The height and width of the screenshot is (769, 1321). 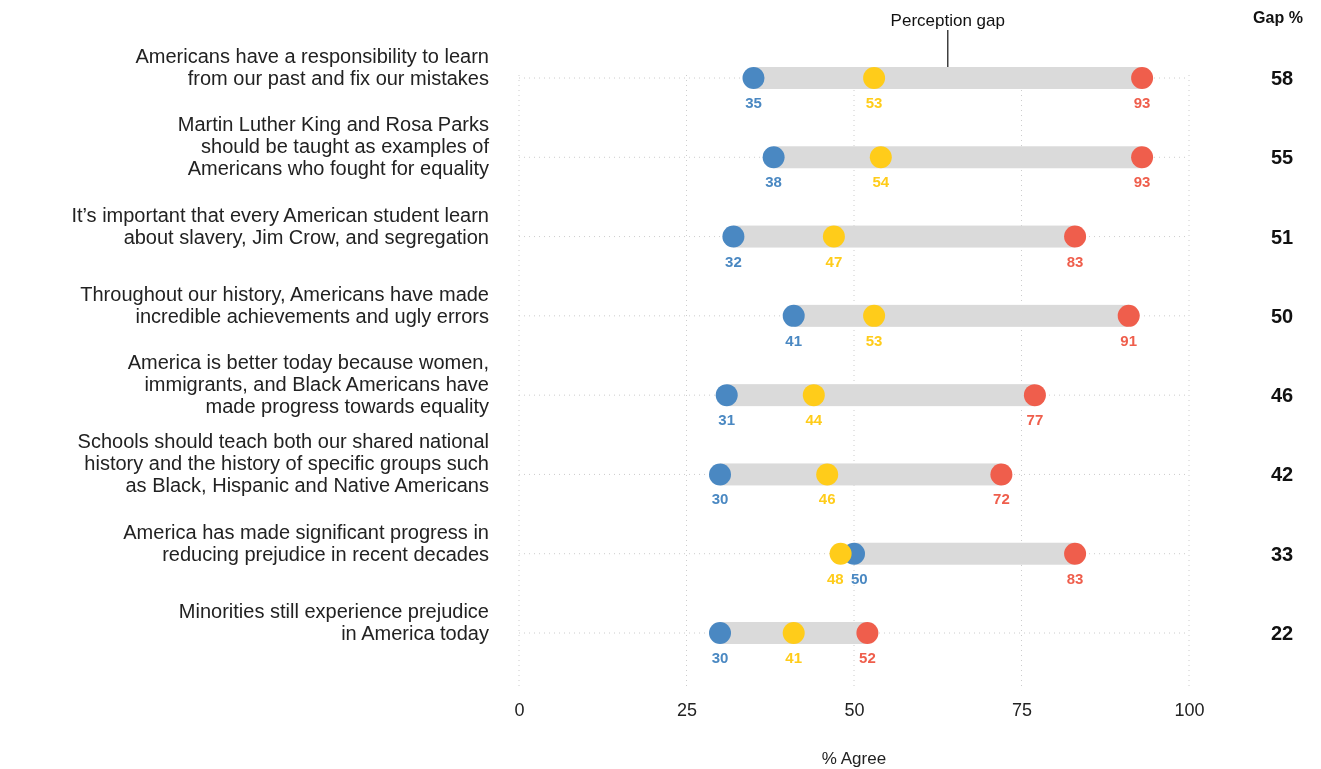 I want to click on data-label: 51, so click(x=1282, y=236).